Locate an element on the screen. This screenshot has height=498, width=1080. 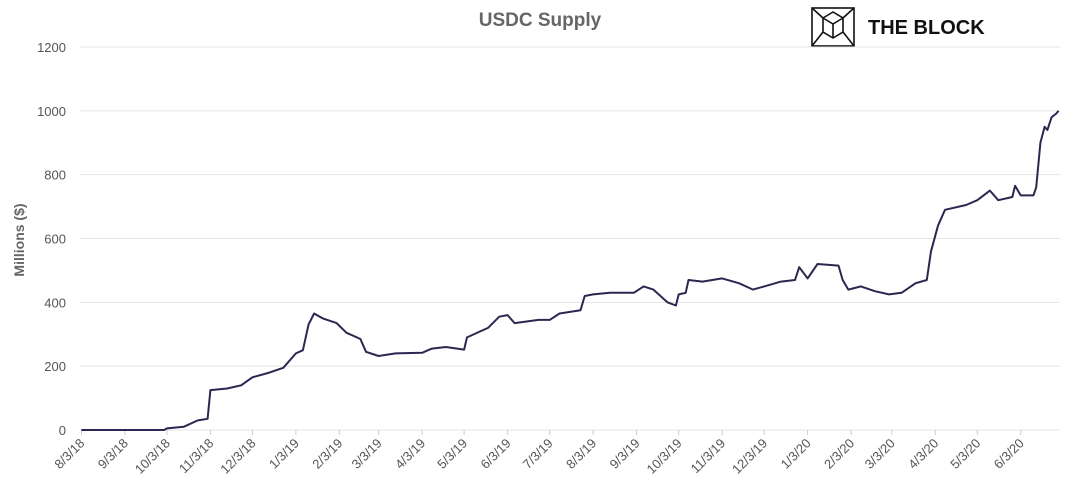
y-tick-label: 800 is located at coordinates (55, 175).